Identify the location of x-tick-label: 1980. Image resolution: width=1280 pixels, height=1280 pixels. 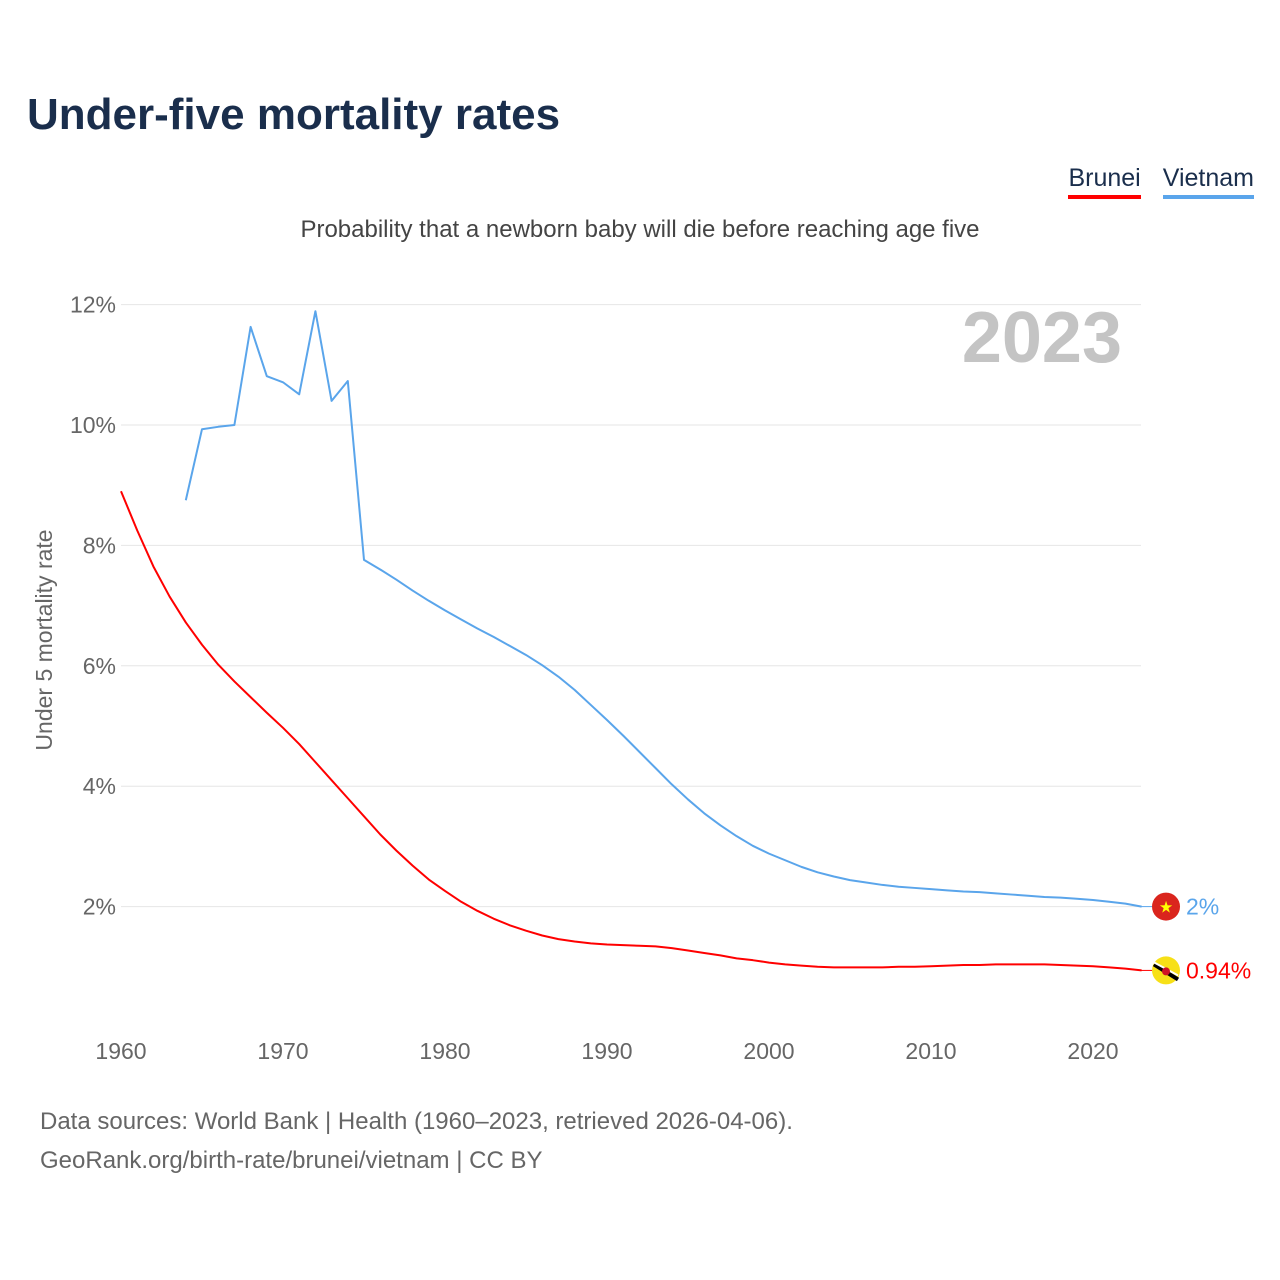
(444, 1051).